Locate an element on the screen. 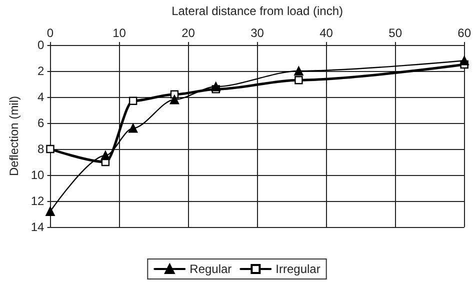 The width and height of the screenshot is (474, 285). y-tick-label: 8 is located at coordinates (41, 149).